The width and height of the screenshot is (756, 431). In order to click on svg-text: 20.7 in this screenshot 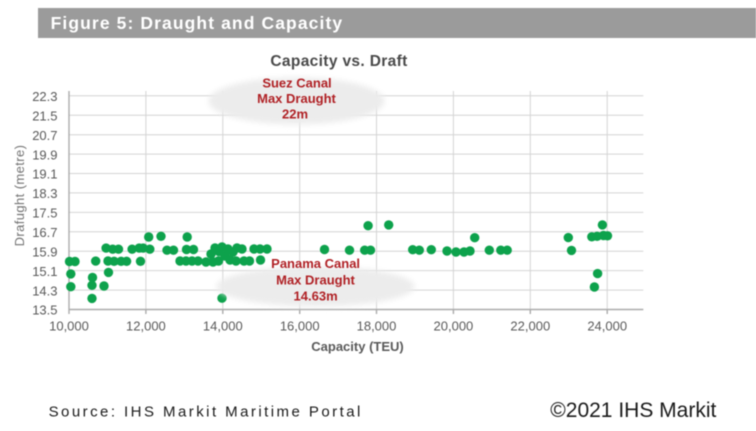, I will do `click(44, 135)`.